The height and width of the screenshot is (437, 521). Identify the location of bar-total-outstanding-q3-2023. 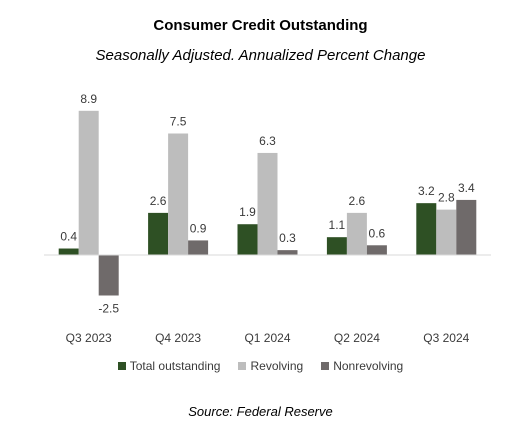
(68, 251).